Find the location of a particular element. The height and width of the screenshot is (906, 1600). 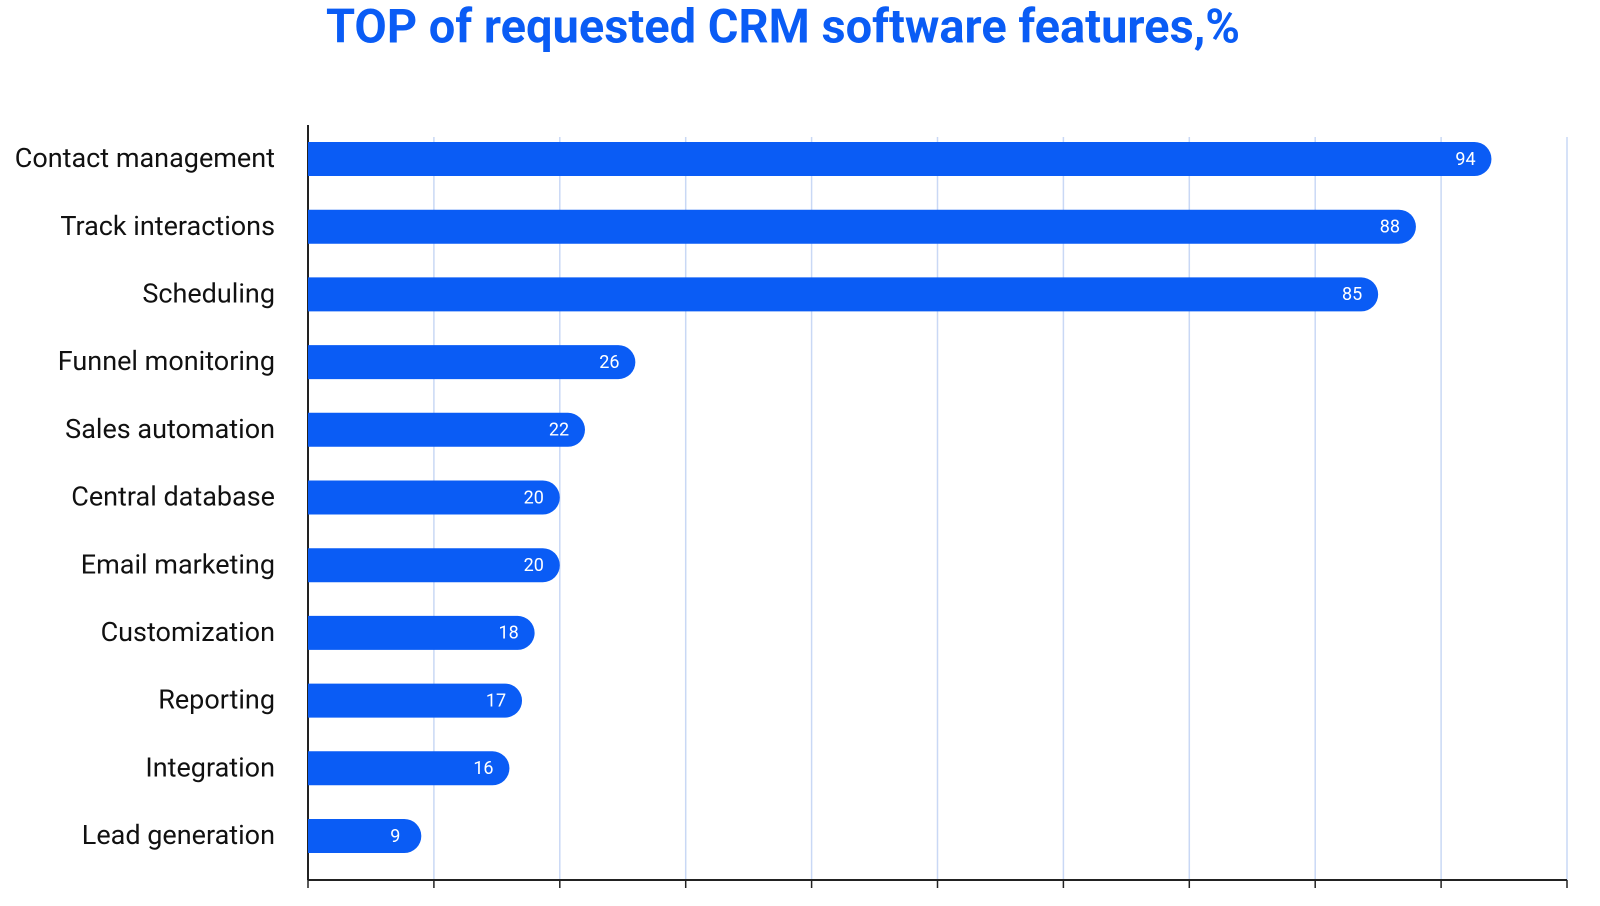

data-label: 17 is located at coordinates (496, 700).